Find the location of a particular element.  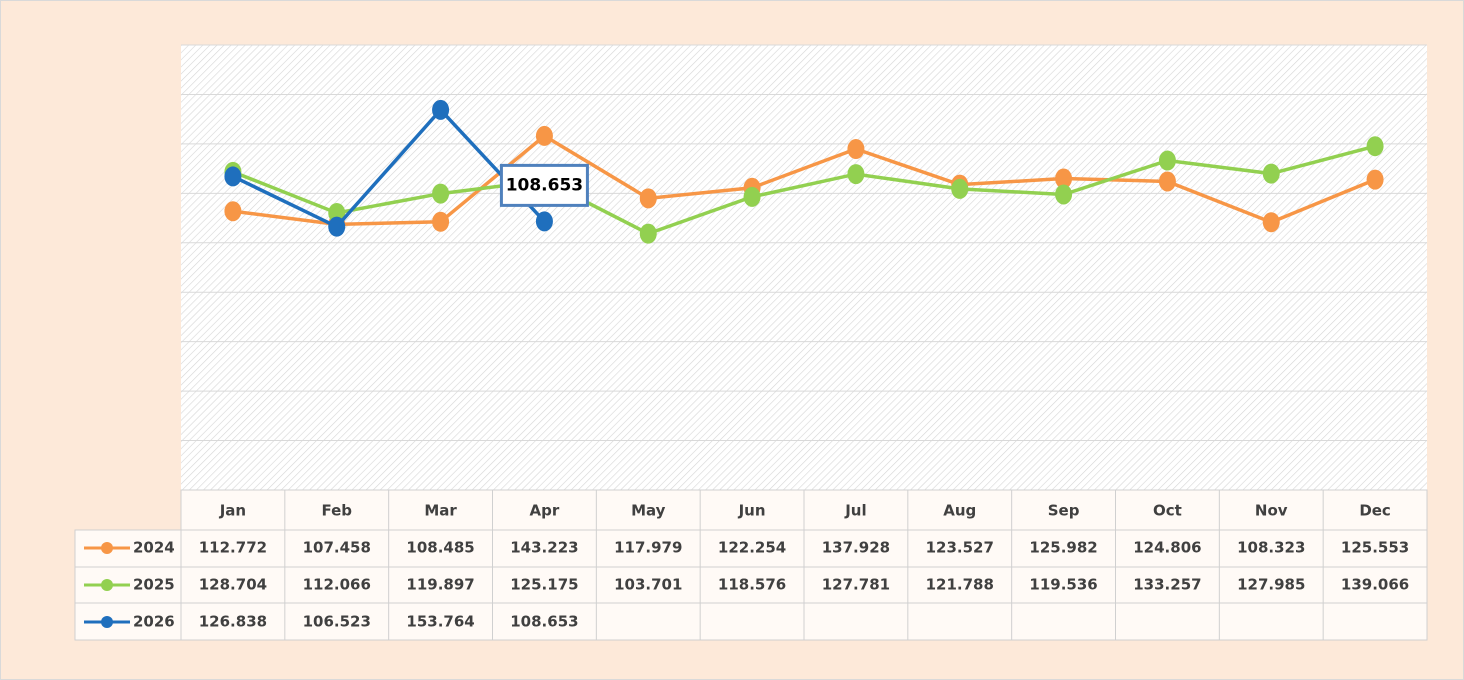

x-tick-label: Sep is located at coordinates (1064, 511).